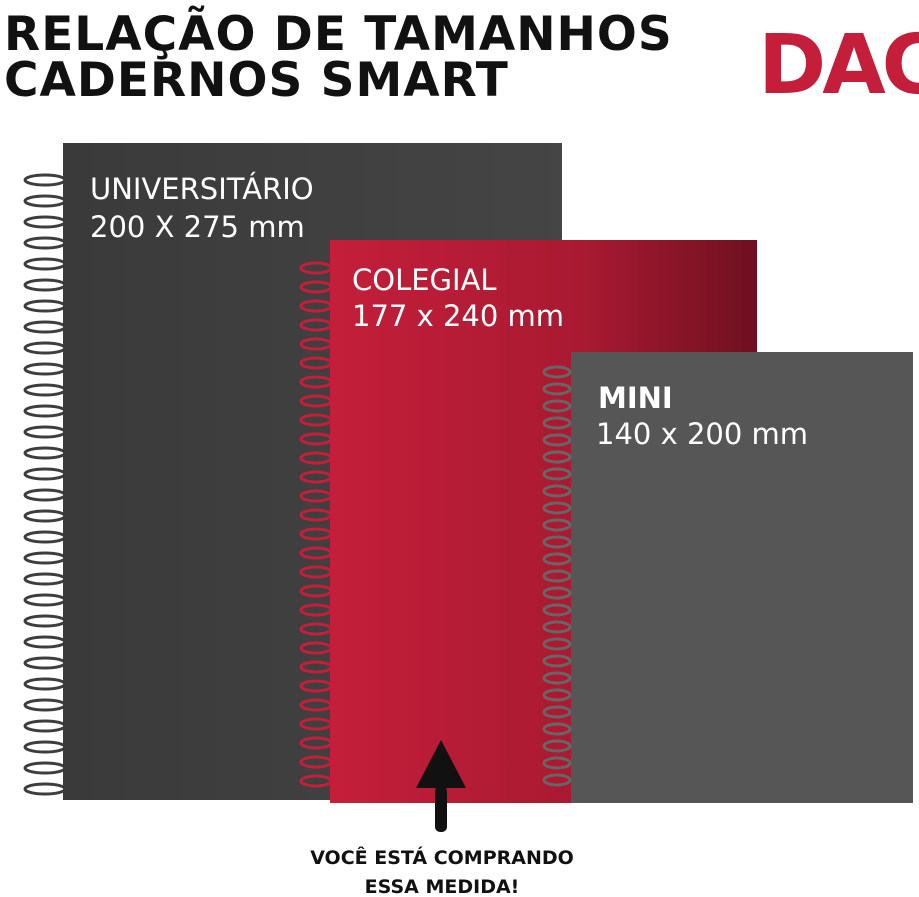 Image resolution: width=919 pixels, height=897 pixels. I want to click on logo: DAC, so click(838, 65).